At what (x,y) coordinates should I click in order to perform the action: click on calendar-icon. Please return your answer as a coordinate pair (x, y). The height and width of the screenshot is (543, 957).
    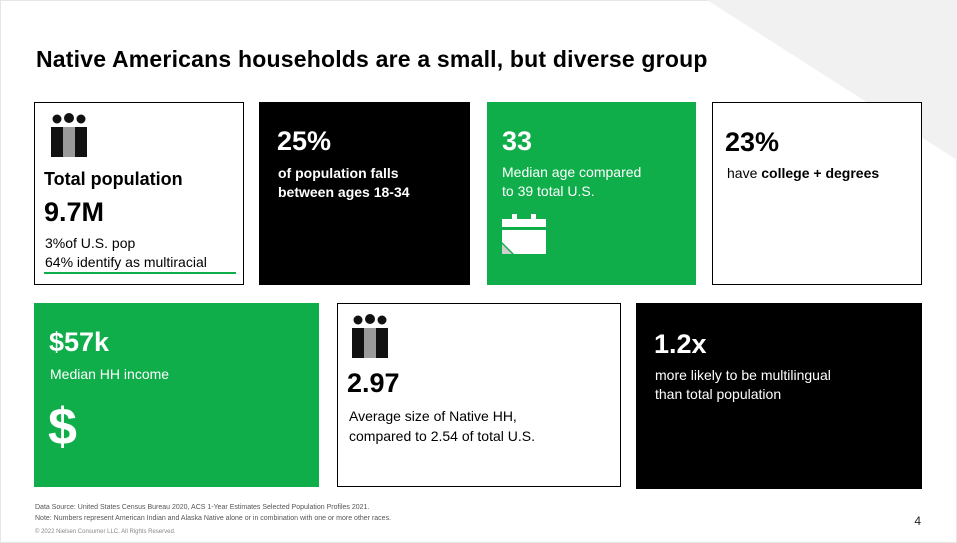
    Looking at the image, I should click on (524, 234).